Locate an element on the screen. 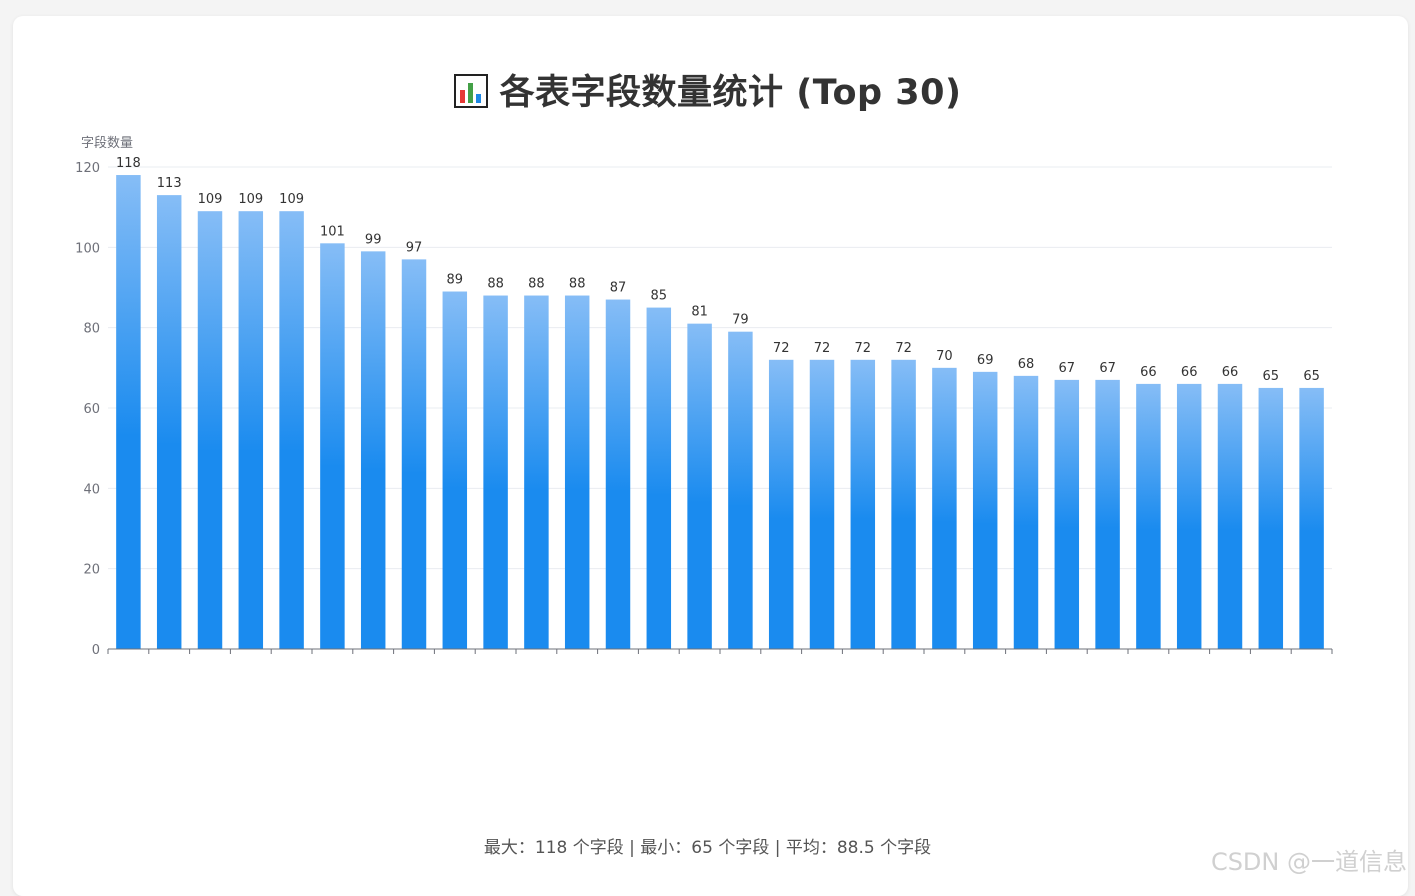 The width and height of the screenshot is (1415, 896). bar-value-label: 113 is located at coordinates (169, 183).